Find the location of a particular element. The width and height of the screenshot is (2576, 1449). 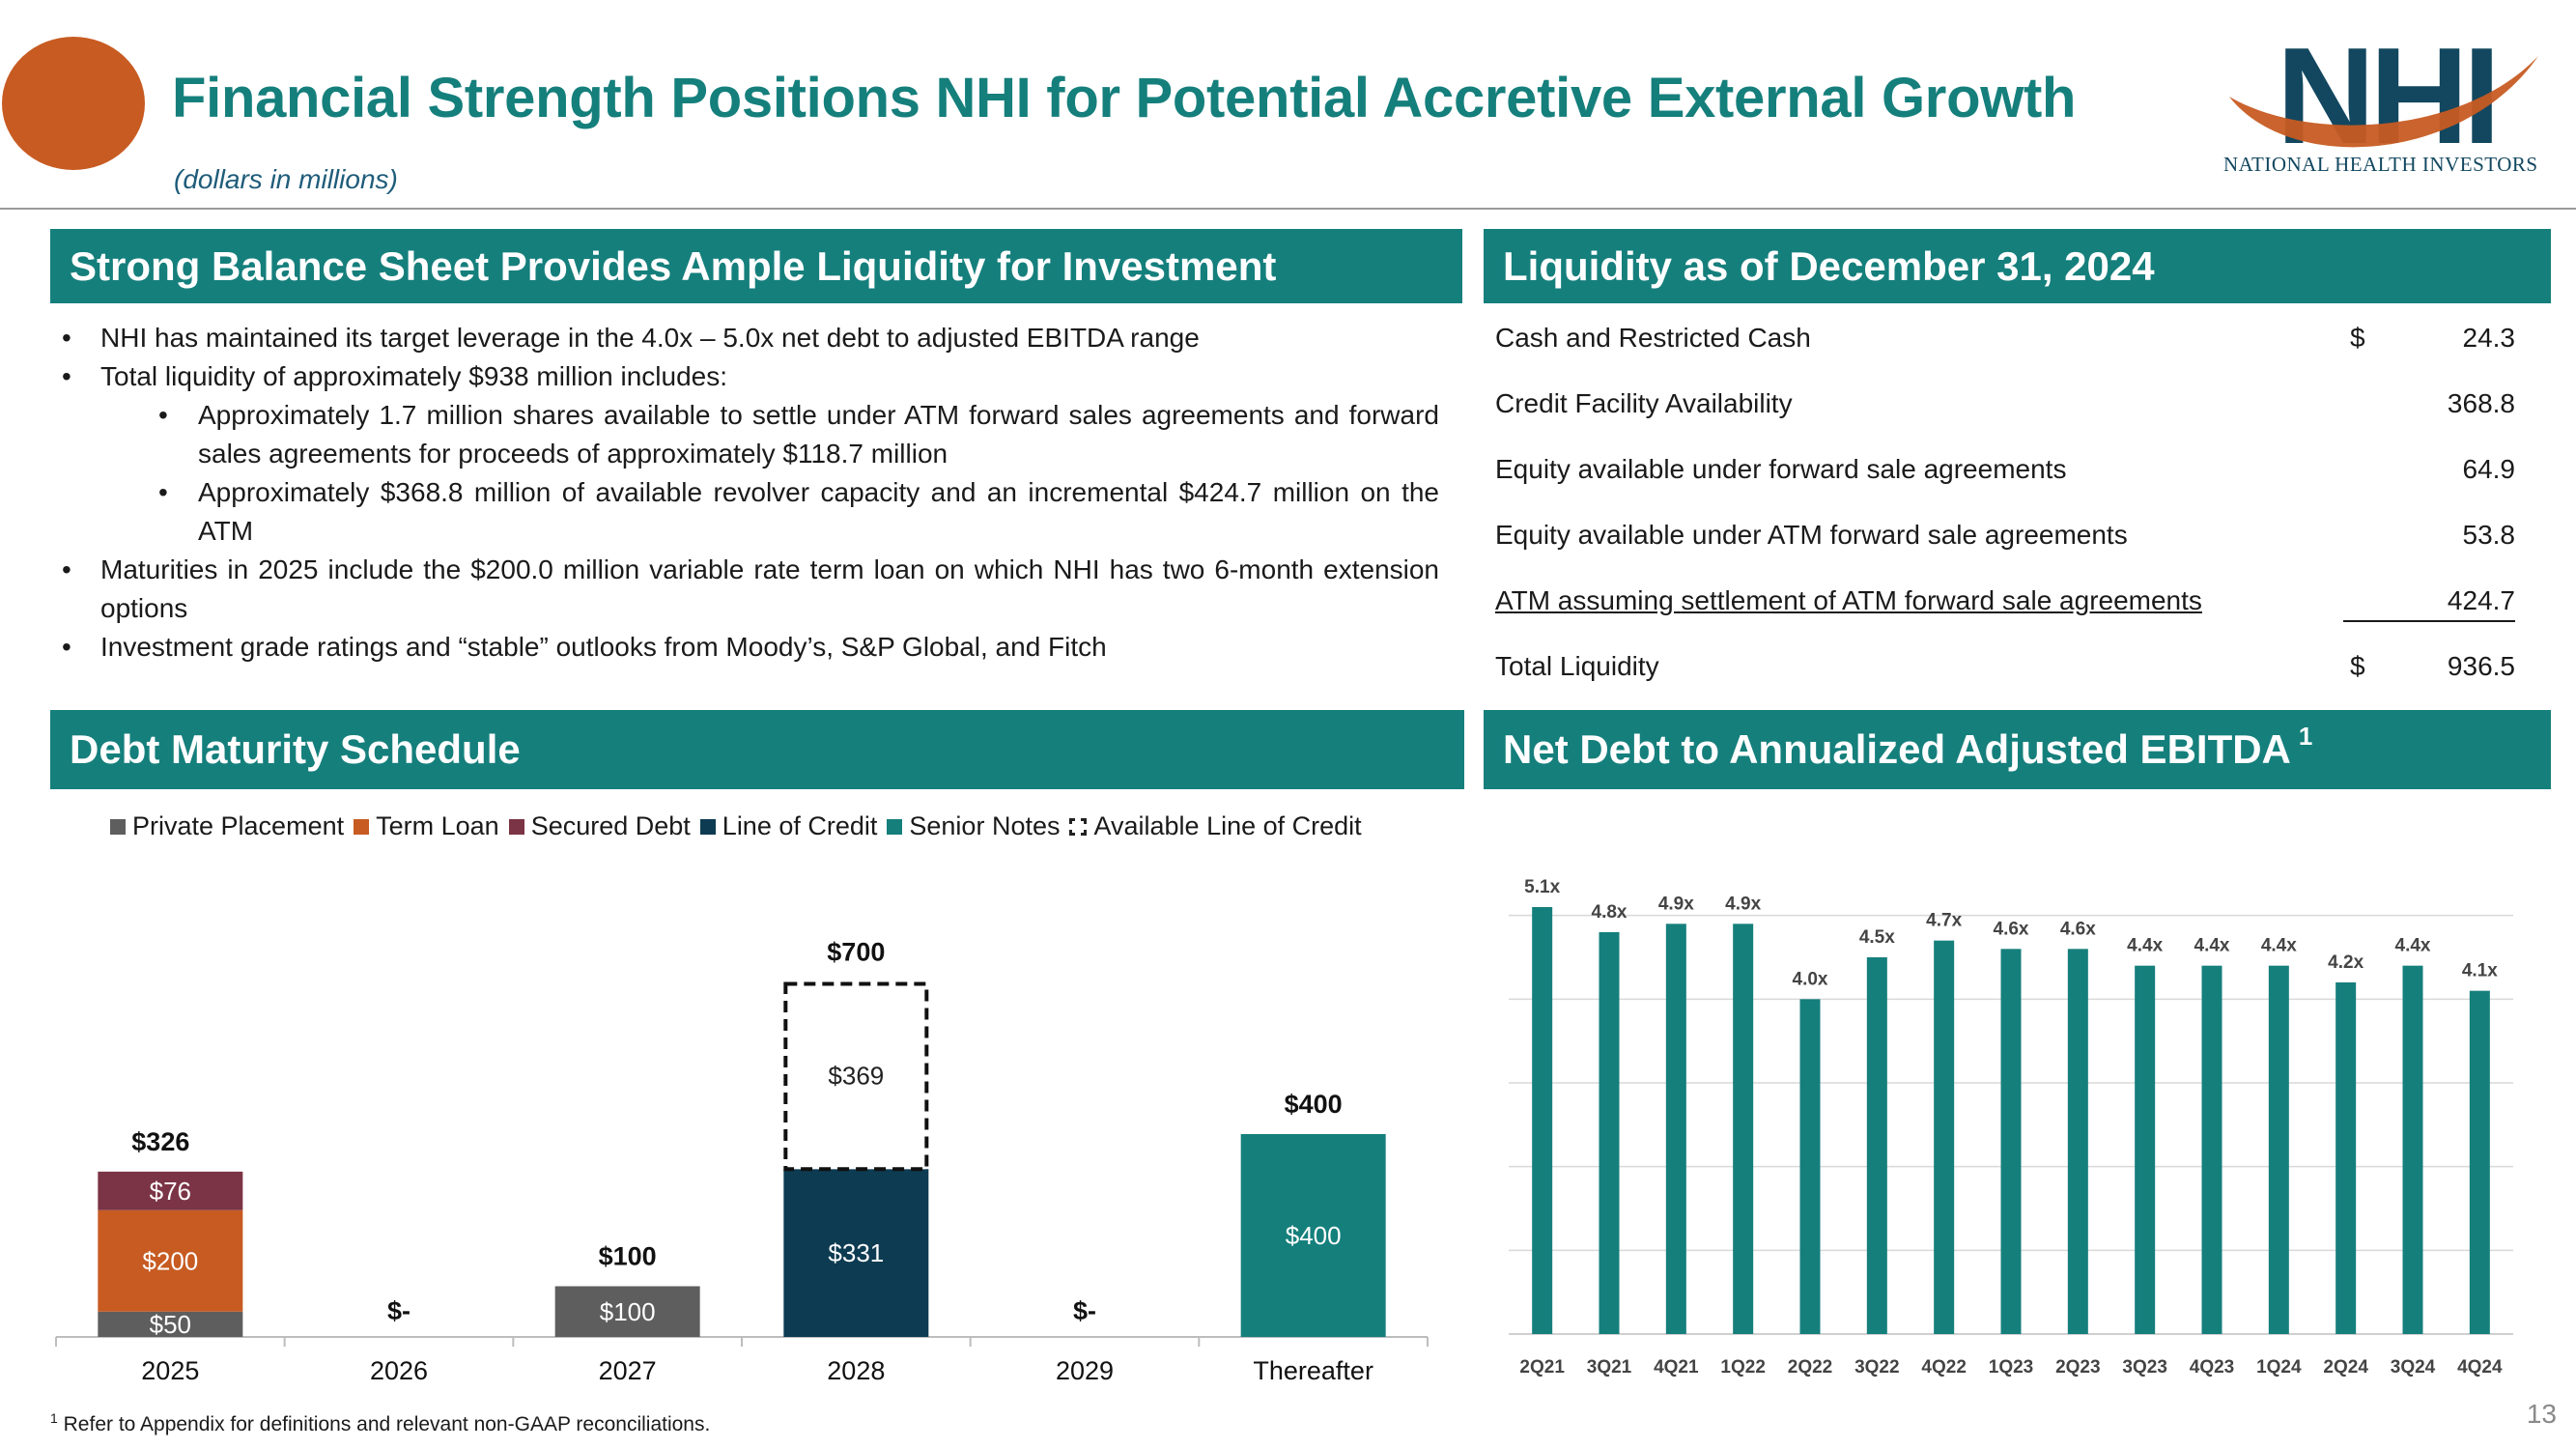

header-divider is located at coordinates (1288, 209).